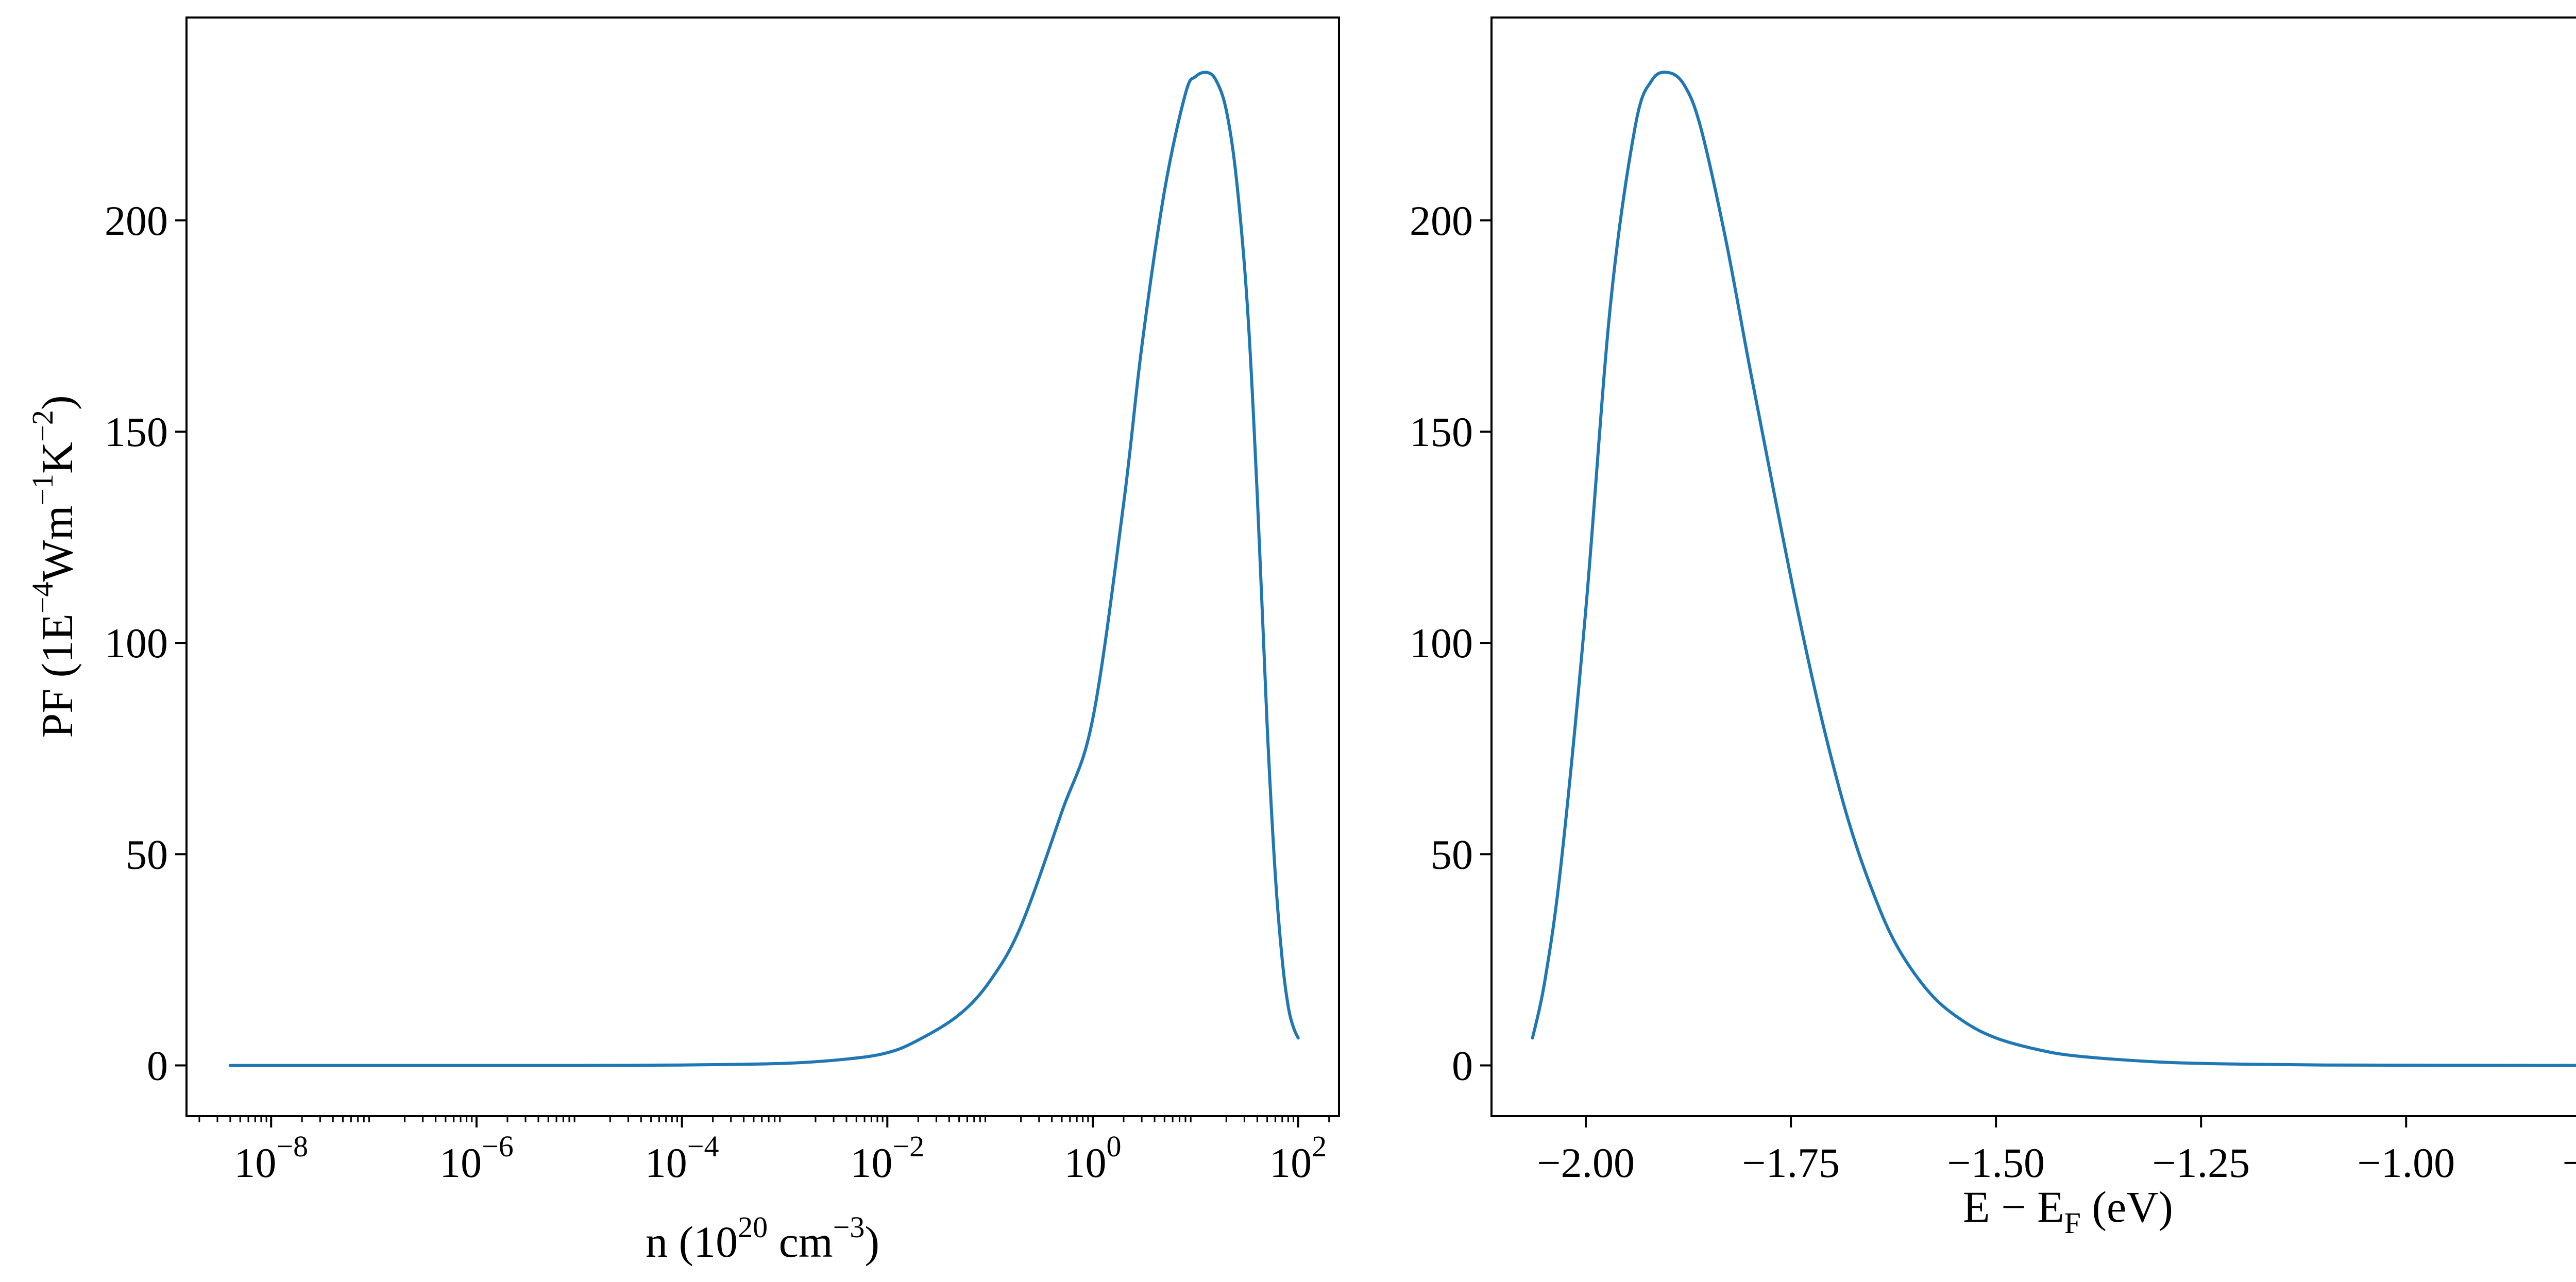 This screenshot has width=2576, height=1282. What do you see at coordinates (136, 220) in the screenshot?
I see `left-y-tick-label: 200` at bounding box center [136, 220].